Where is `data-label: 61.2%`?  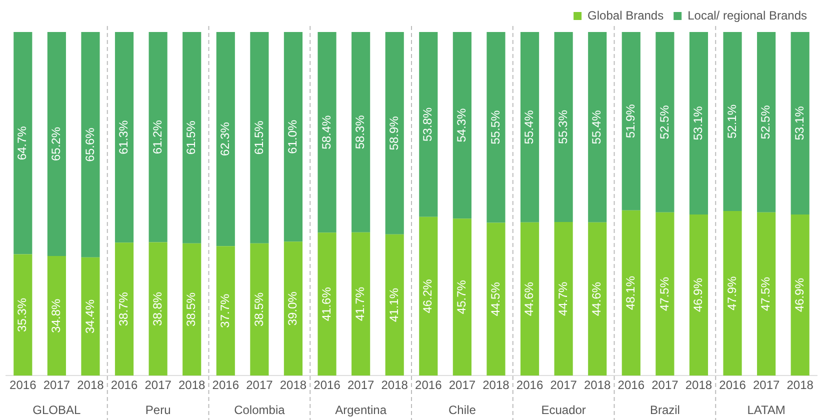
data-label: 61.2% is located at coordinates (157, 137).